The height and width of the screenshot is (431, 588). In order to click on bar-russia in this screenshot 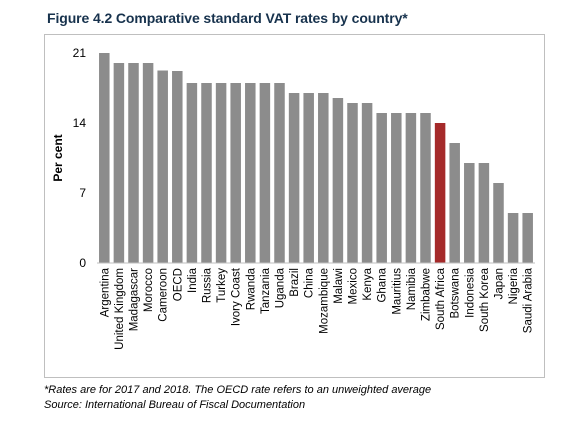, I will do `click(206, 173)`.